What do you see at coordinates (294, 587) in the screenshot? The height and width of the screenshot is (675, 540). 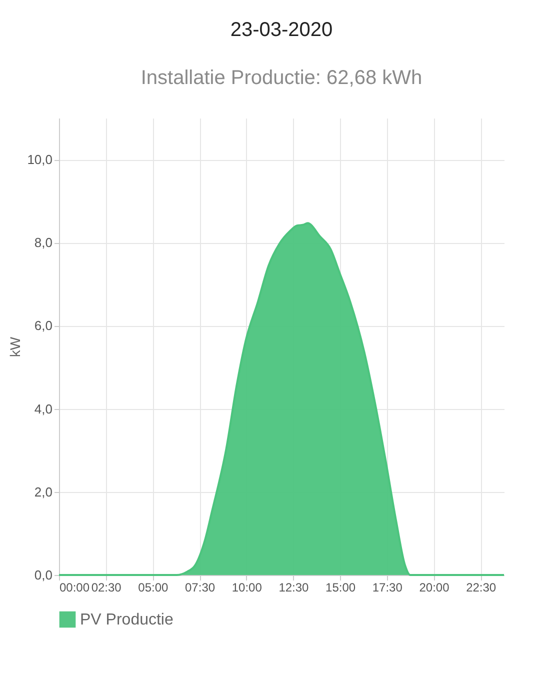 I see `x-tick-label: 12:30` at bounding box center [294, 587].